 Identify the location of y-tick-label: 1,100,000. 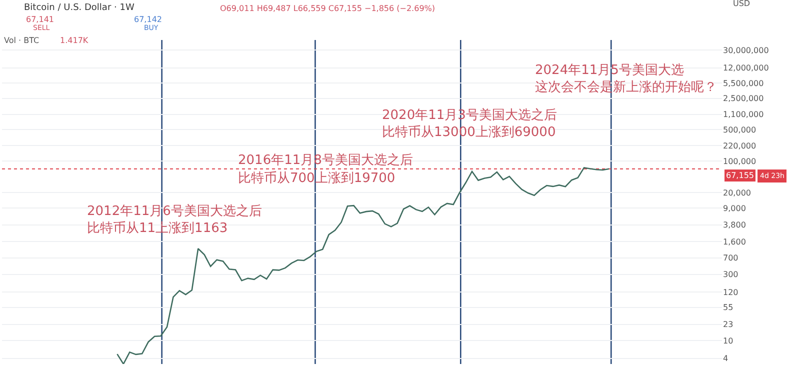
(743, 115).